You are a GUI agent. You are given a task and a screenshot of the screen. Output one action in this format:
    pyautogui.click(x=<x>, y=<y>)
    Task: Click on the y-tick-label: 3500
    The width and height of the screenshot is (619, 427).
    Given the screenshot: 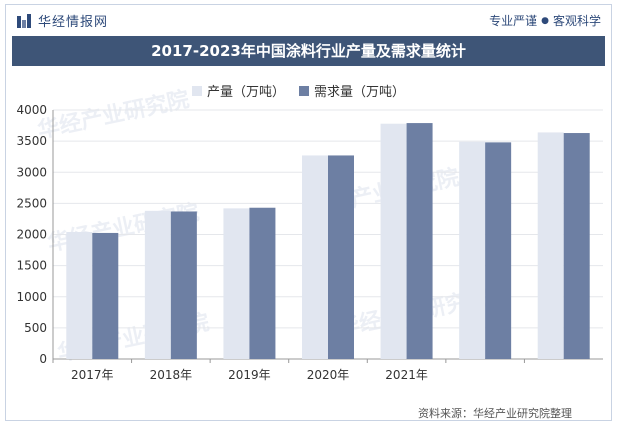 What is the action you would take?
    pyautogui.click(x=31, y=141)
    